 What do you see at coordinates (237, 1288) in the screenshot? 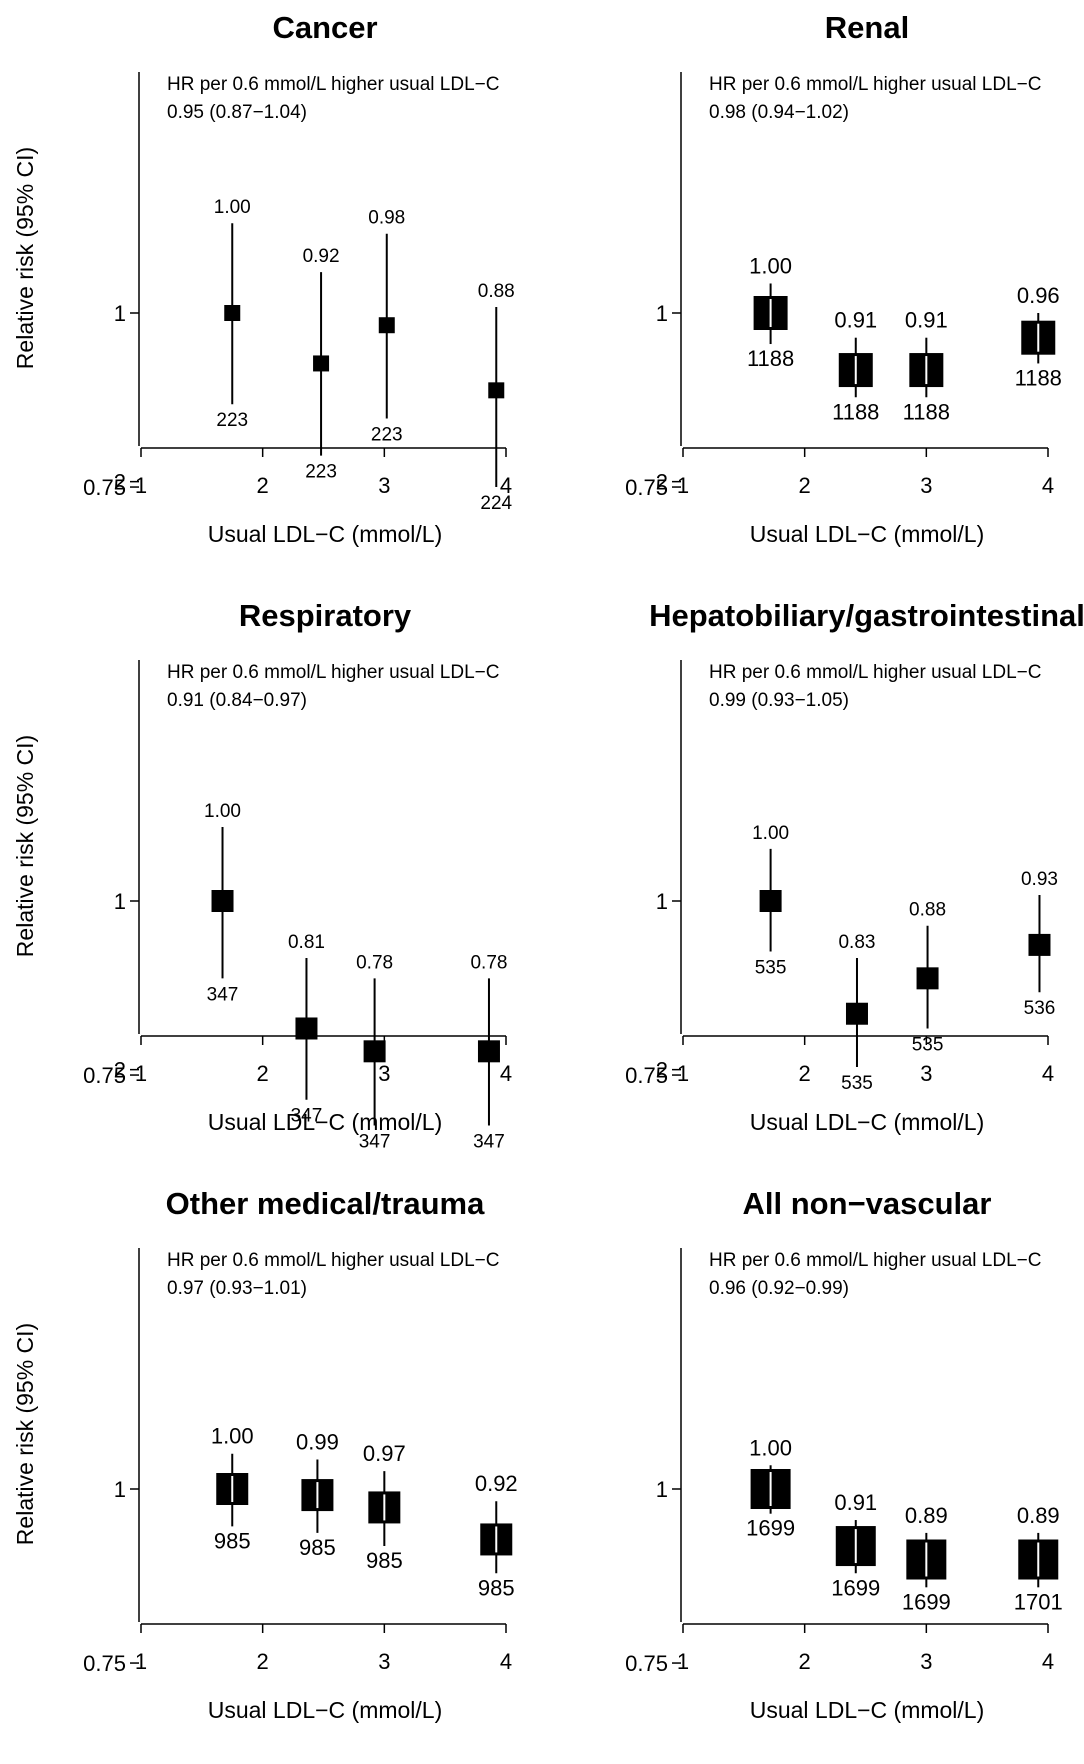
I see `hr-annotation-value: 0.97 (0.93−1.01)` at bounding box center [237, 1288].